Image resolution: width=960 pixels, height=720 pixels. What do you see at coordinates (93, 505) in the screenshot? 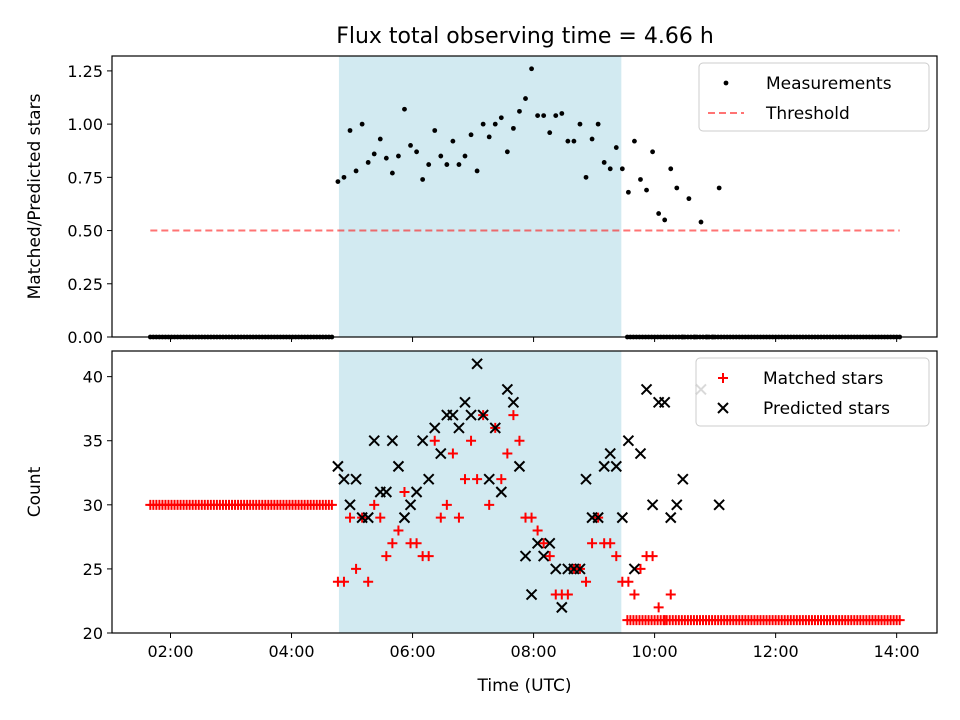
I see `y-tick-label: 30` at bounding box center [93, 505].